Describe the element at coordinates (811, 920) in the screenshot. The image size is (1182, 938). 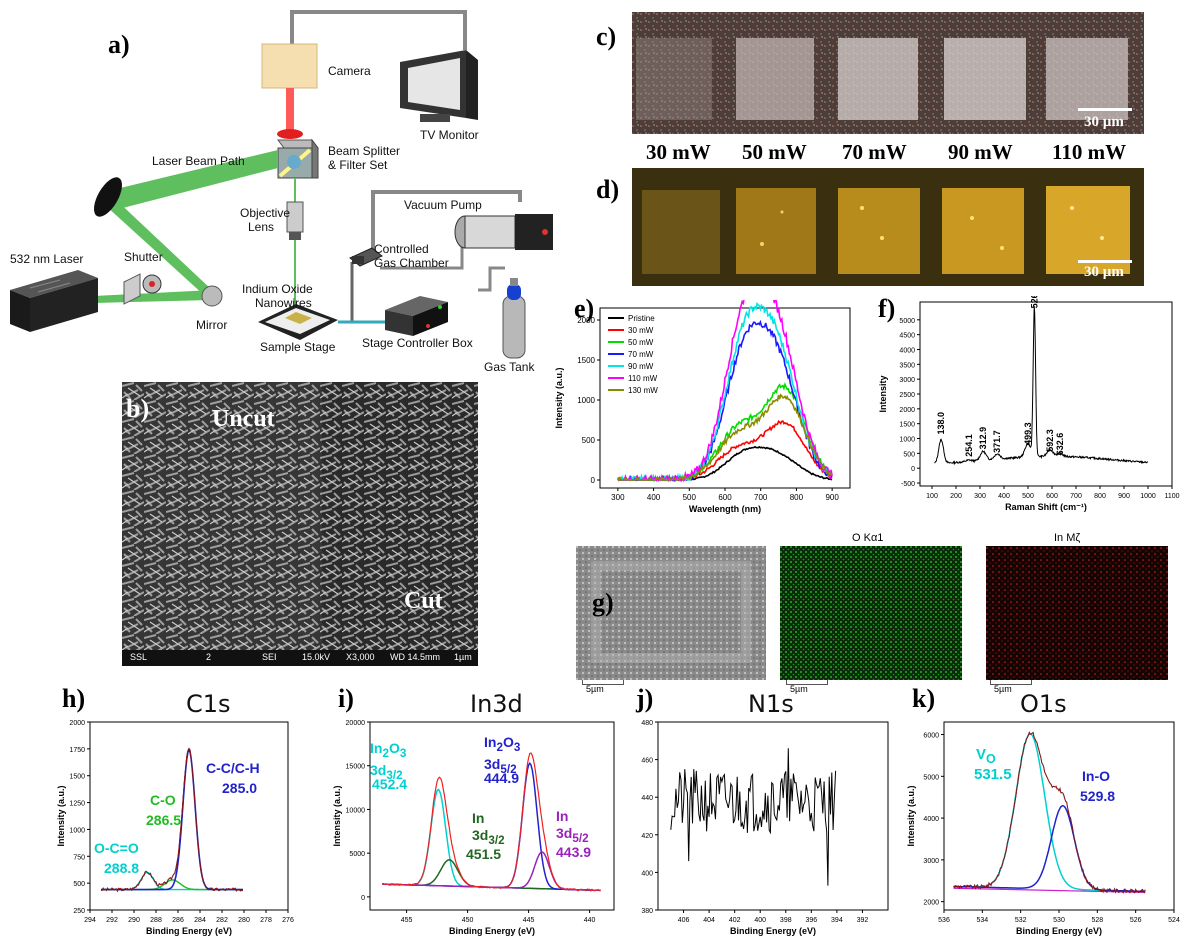
I see `x-tick-label: 396` at that location.